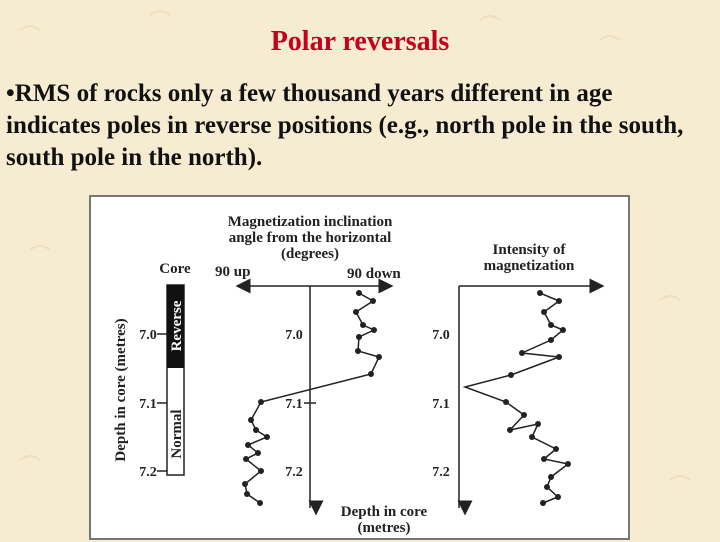 The image size is (720, 542). I want to click on core-tick-7-0: 7.0, so click(148, 335).